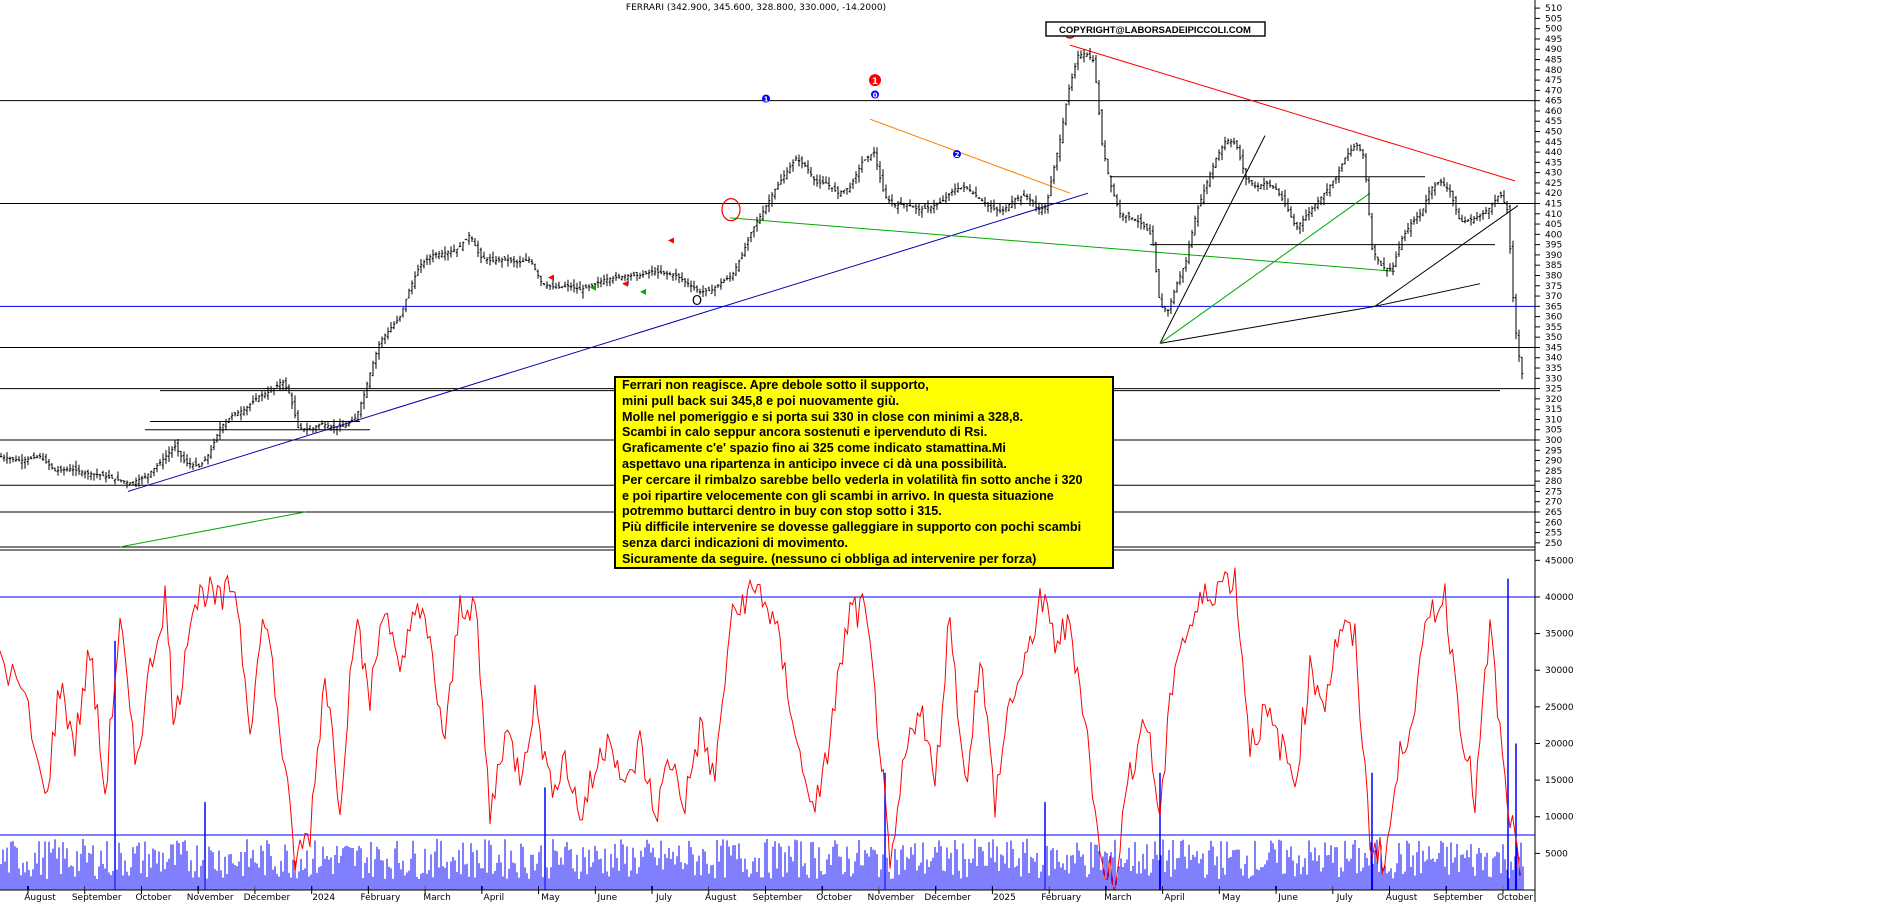  What do you see at coordinates (1553, 441) in the screenshot?
I see `price-tick-label: 300` at bounding box center [1553, 441].